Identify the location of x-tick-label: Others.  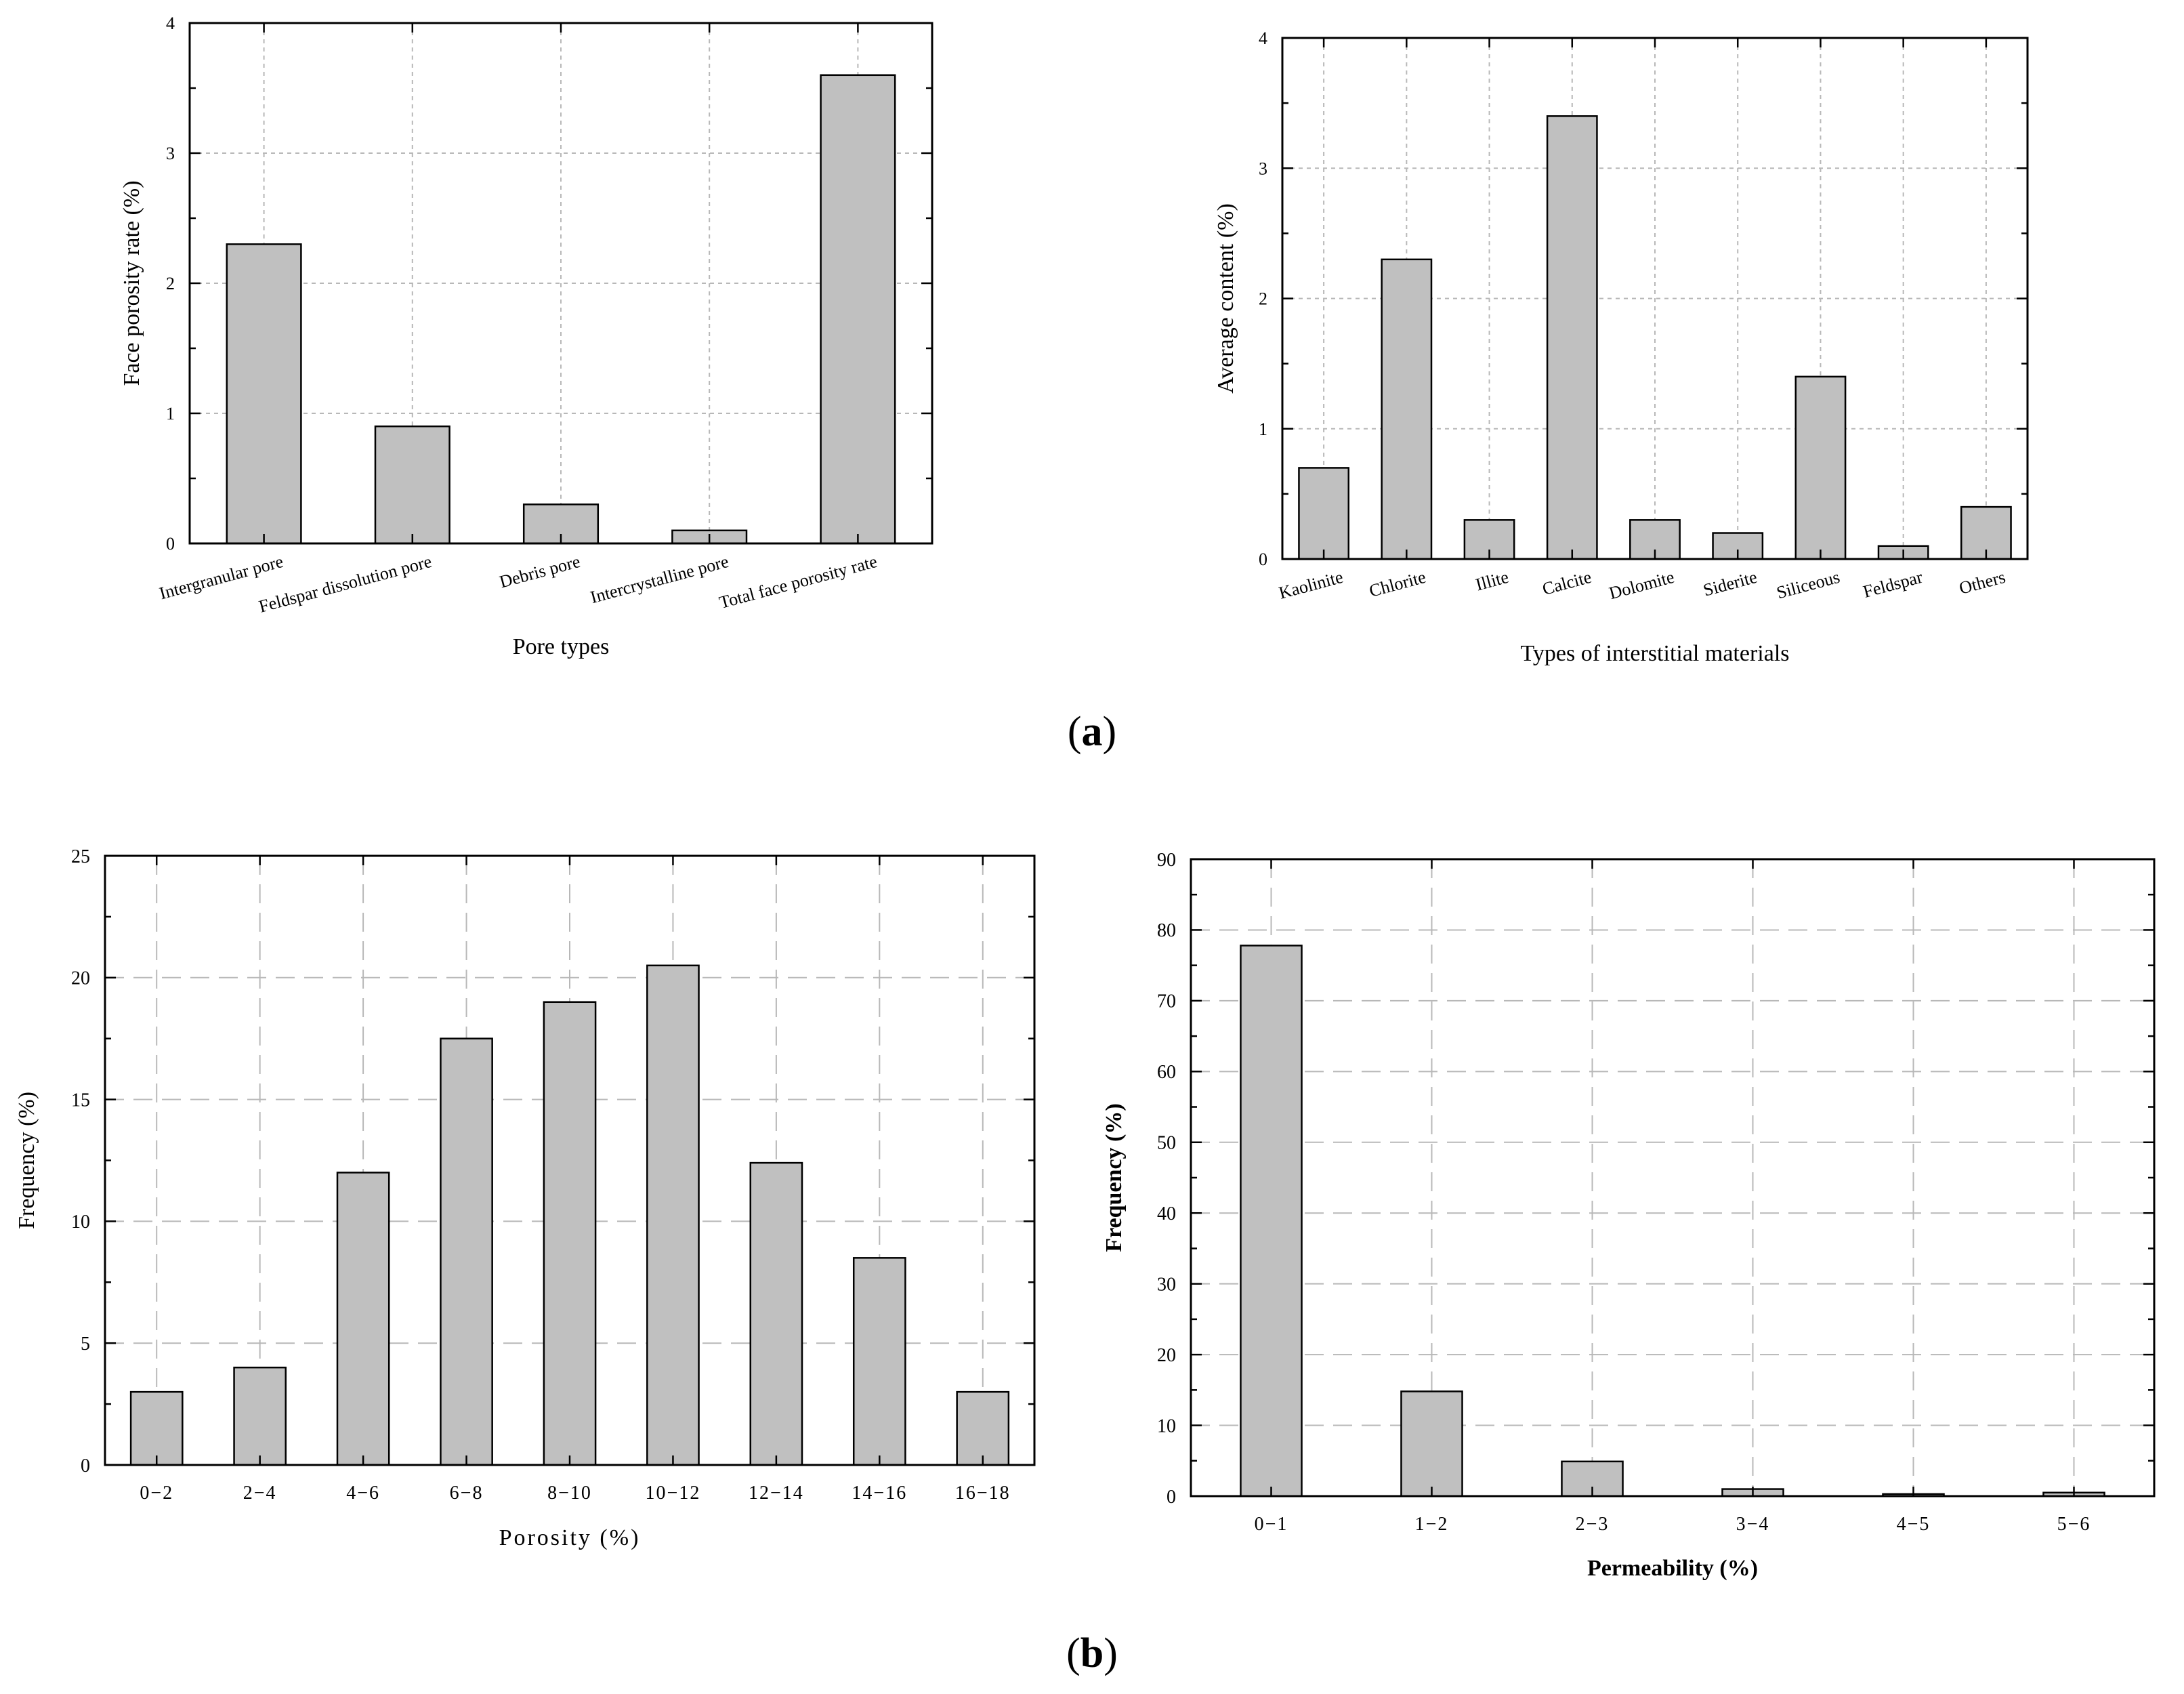
(1982, 582).